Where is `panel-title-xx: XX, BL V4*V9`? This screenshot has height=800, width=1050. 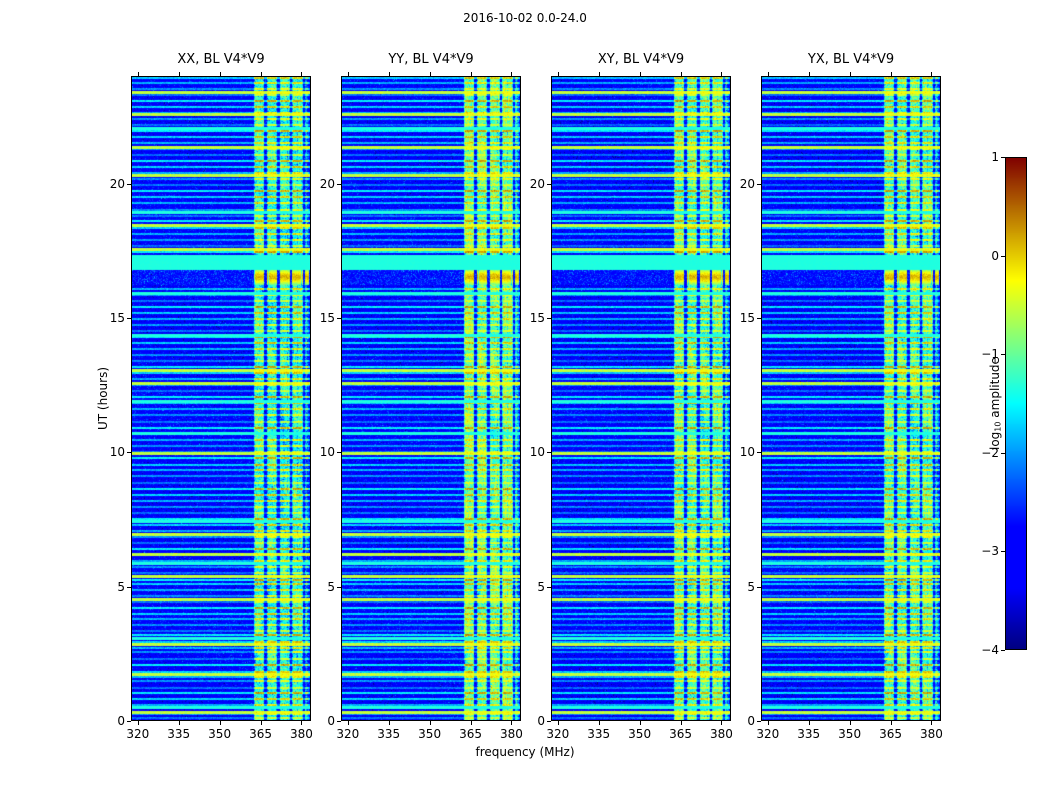
panel-title-xx: XX, BL V4*V9 is located at coordinates (221, 59).